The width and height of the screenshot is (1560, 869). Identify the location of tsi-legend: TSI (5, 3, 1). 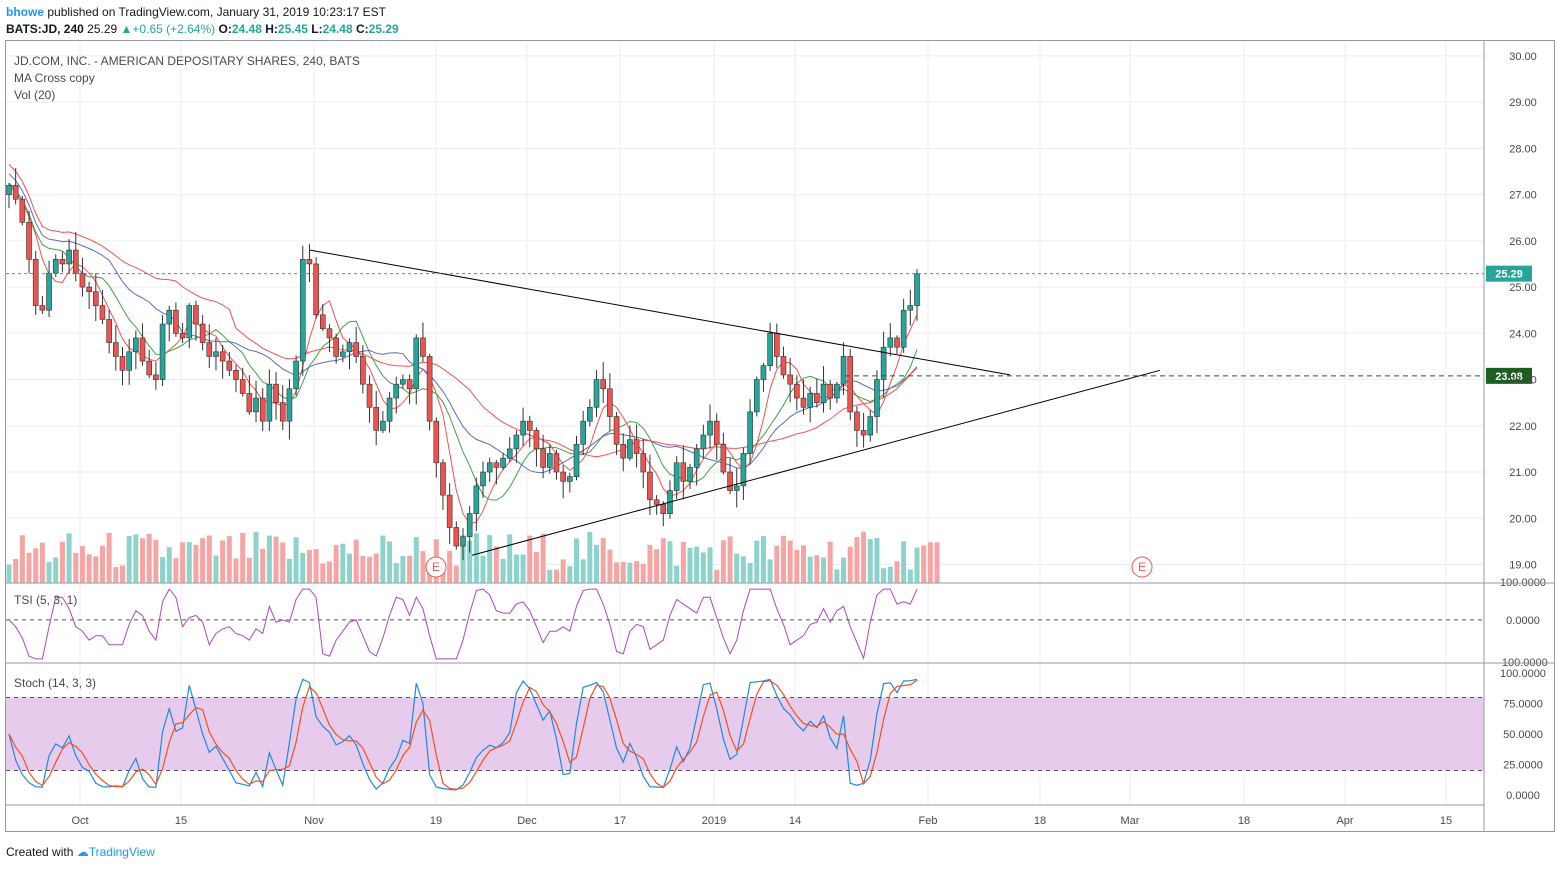
(46, 600).